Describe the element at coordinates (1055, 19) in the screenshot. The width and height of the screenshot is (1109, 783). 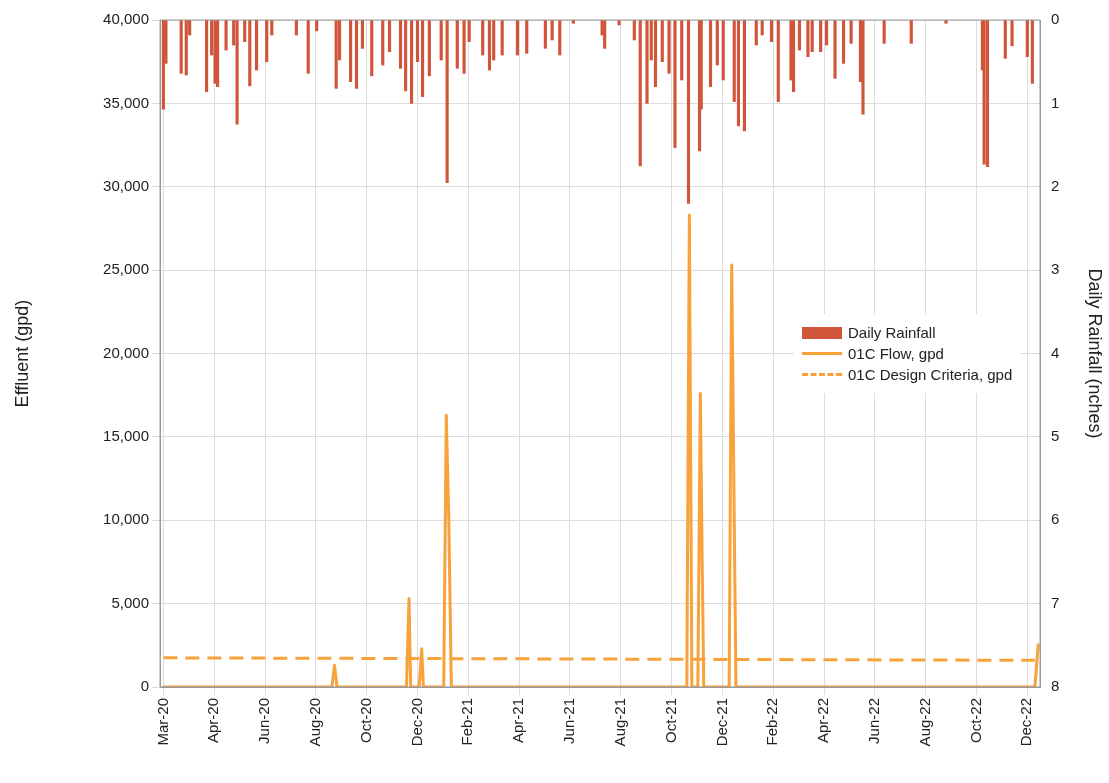
I see `y2-tick-label: 0` at that location.